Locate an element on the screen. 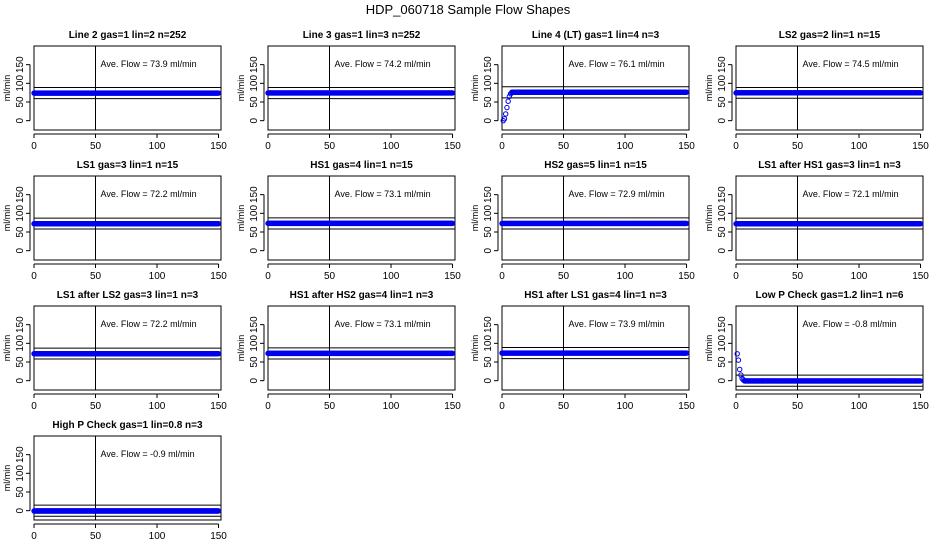 The width and height of the screenshot is (936, 542). chart-title: HS1 after HS2 gas=4 lin=1 n=3 is located at coordinates (362, 295).